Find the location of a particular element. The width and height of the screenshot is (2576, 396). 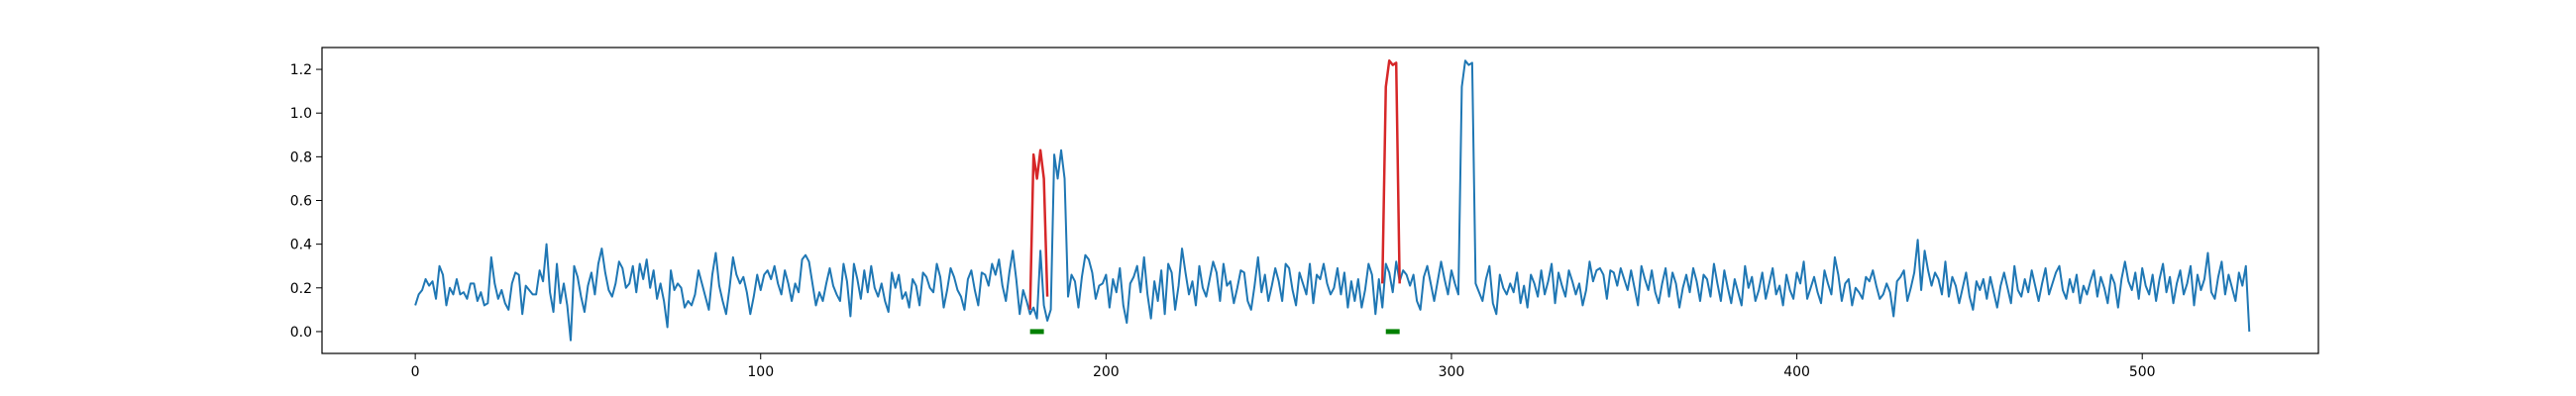

x-axis: 0 100 200 300 400 500 is located at coordinates (1283, 366).